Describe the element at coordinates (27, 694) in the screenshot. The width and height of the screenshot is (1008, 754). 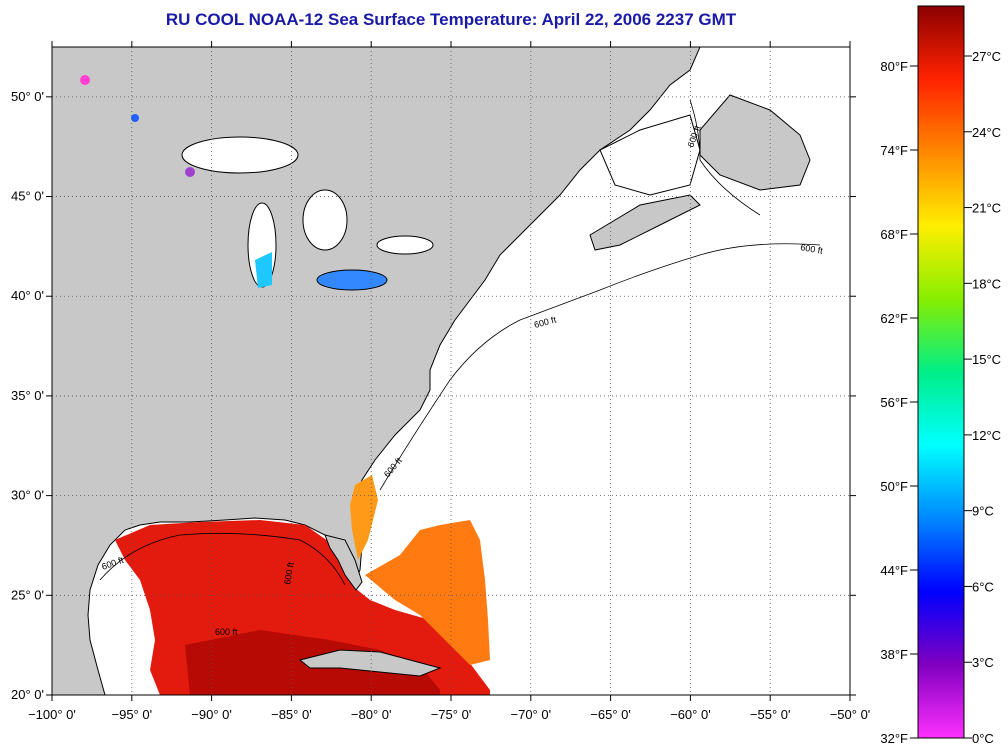
I see `y-tick-label: 20° 0'` at that location.